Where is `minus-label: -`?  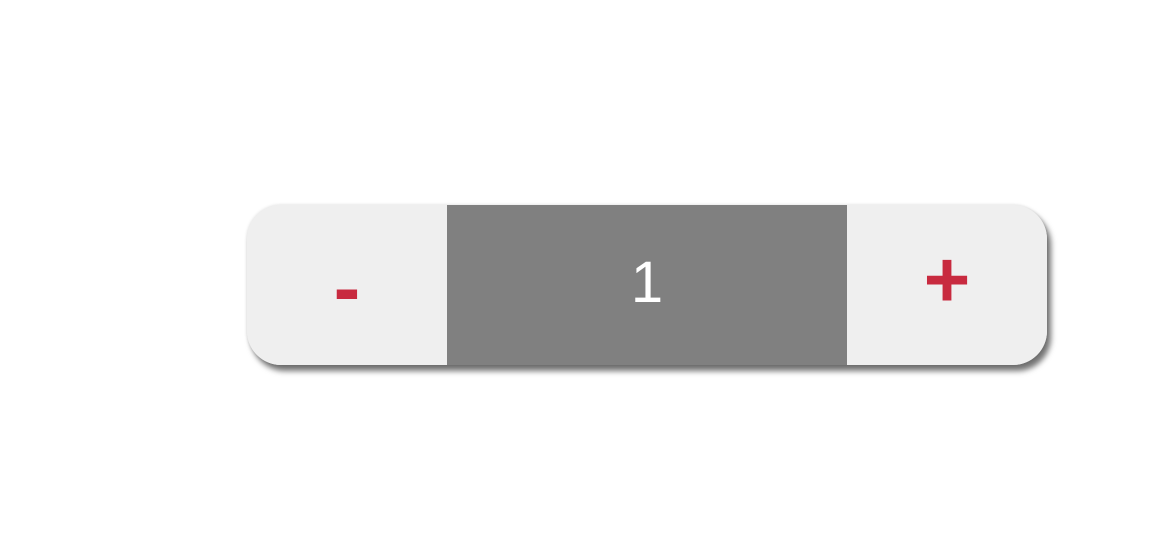
minus-label: - is located at coordinates (347, 287).